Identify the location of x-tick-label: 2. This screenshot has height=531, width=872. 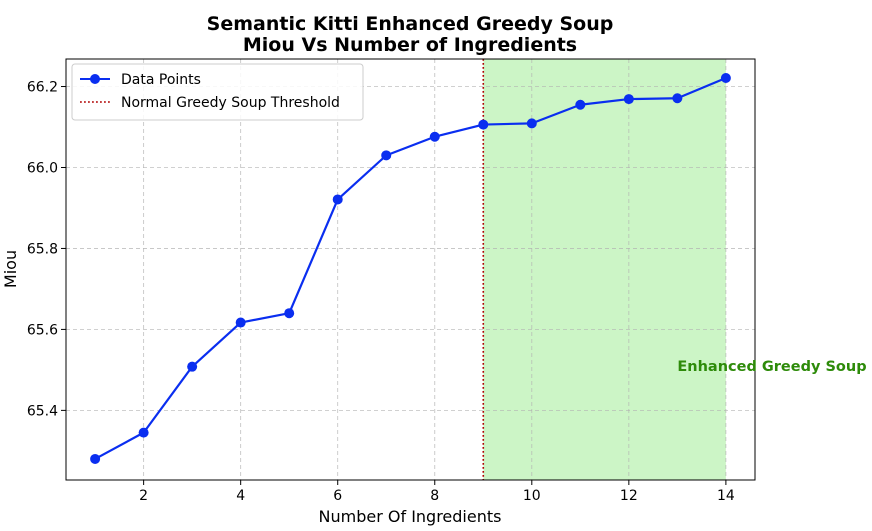
(143, 496).